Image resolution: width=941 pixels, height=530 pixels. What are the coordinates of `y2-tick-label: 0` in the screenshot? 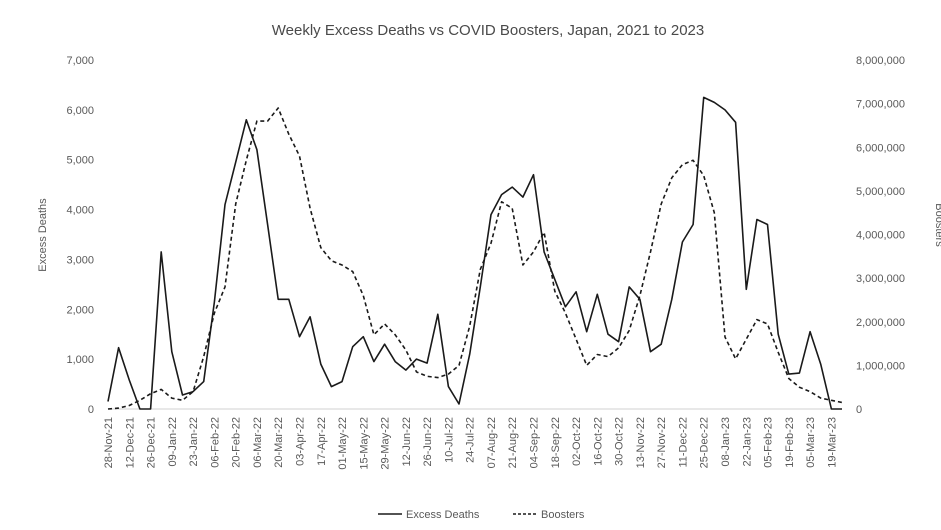 It's located at (859, 410).